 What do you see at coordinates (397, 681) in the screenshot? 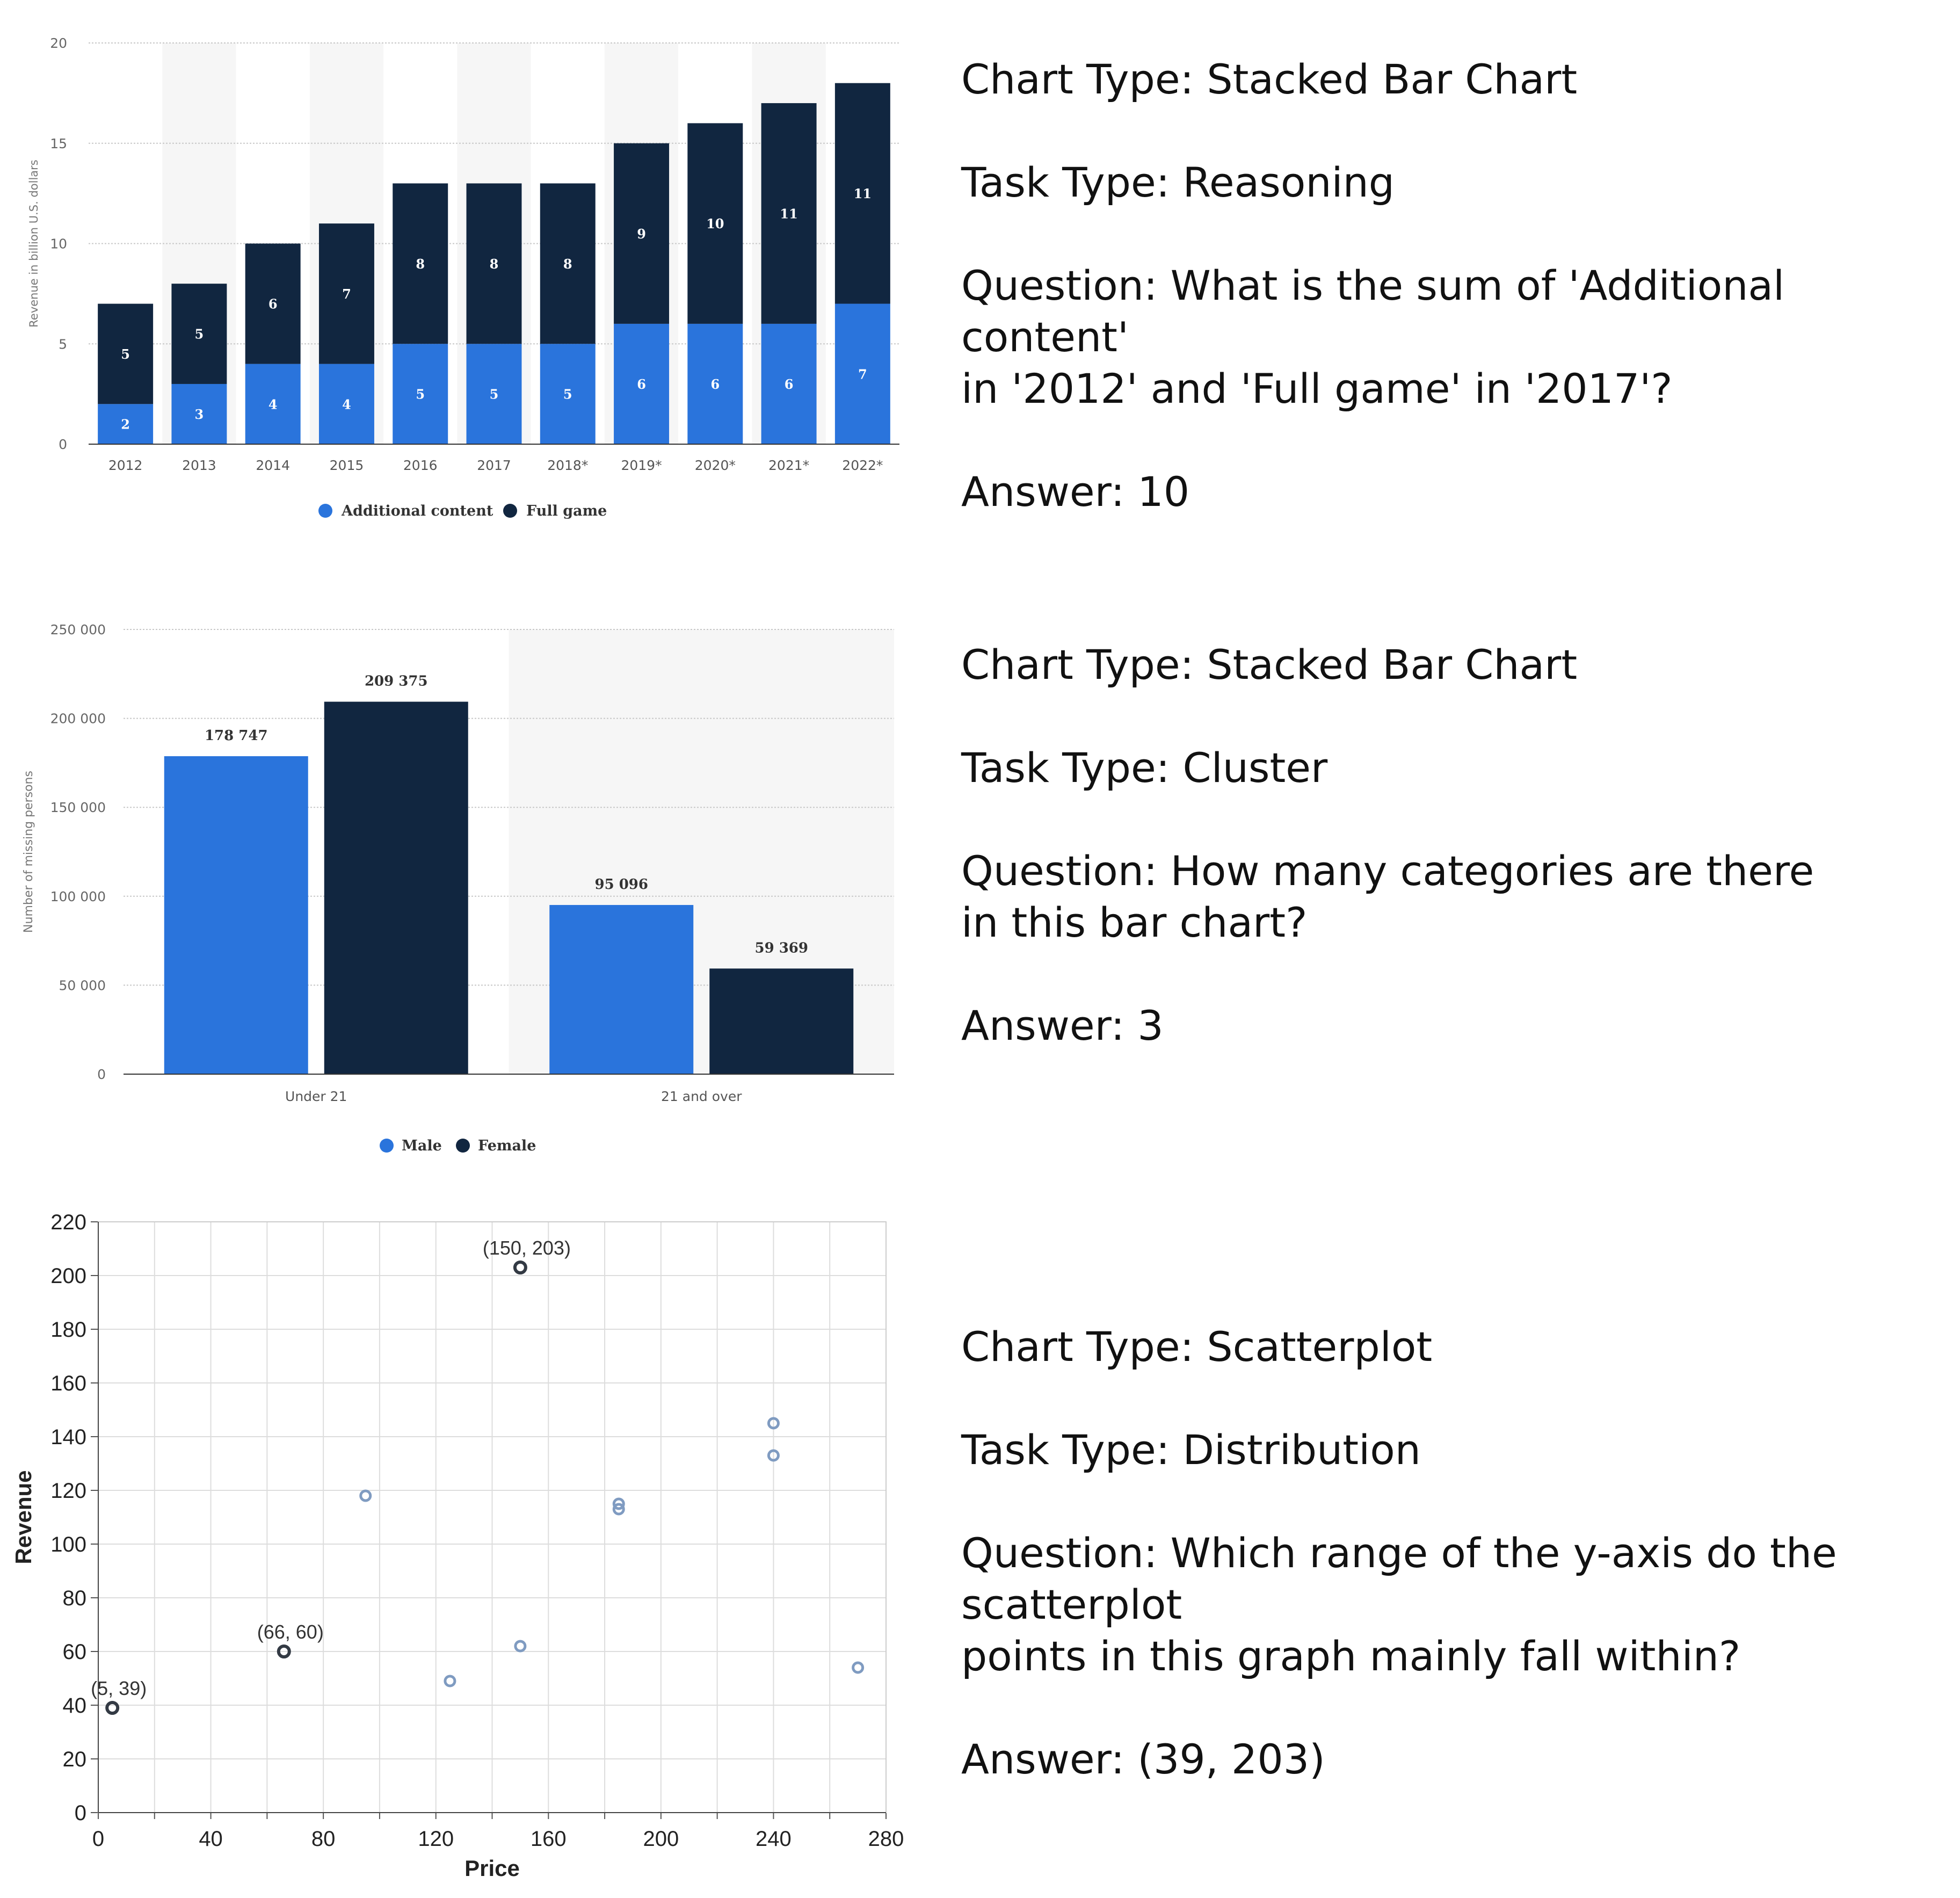
I see `bar-value-label: 209 375` at bounding box center [397, 681].